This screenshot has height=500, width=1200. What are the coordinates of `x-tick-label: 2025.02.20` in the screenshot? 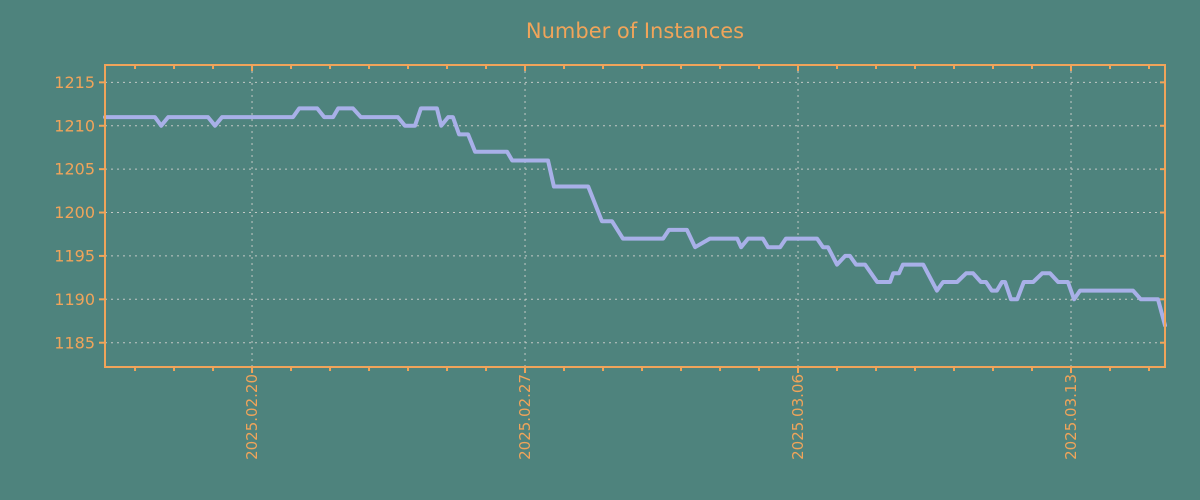 It's located at (252, 417).